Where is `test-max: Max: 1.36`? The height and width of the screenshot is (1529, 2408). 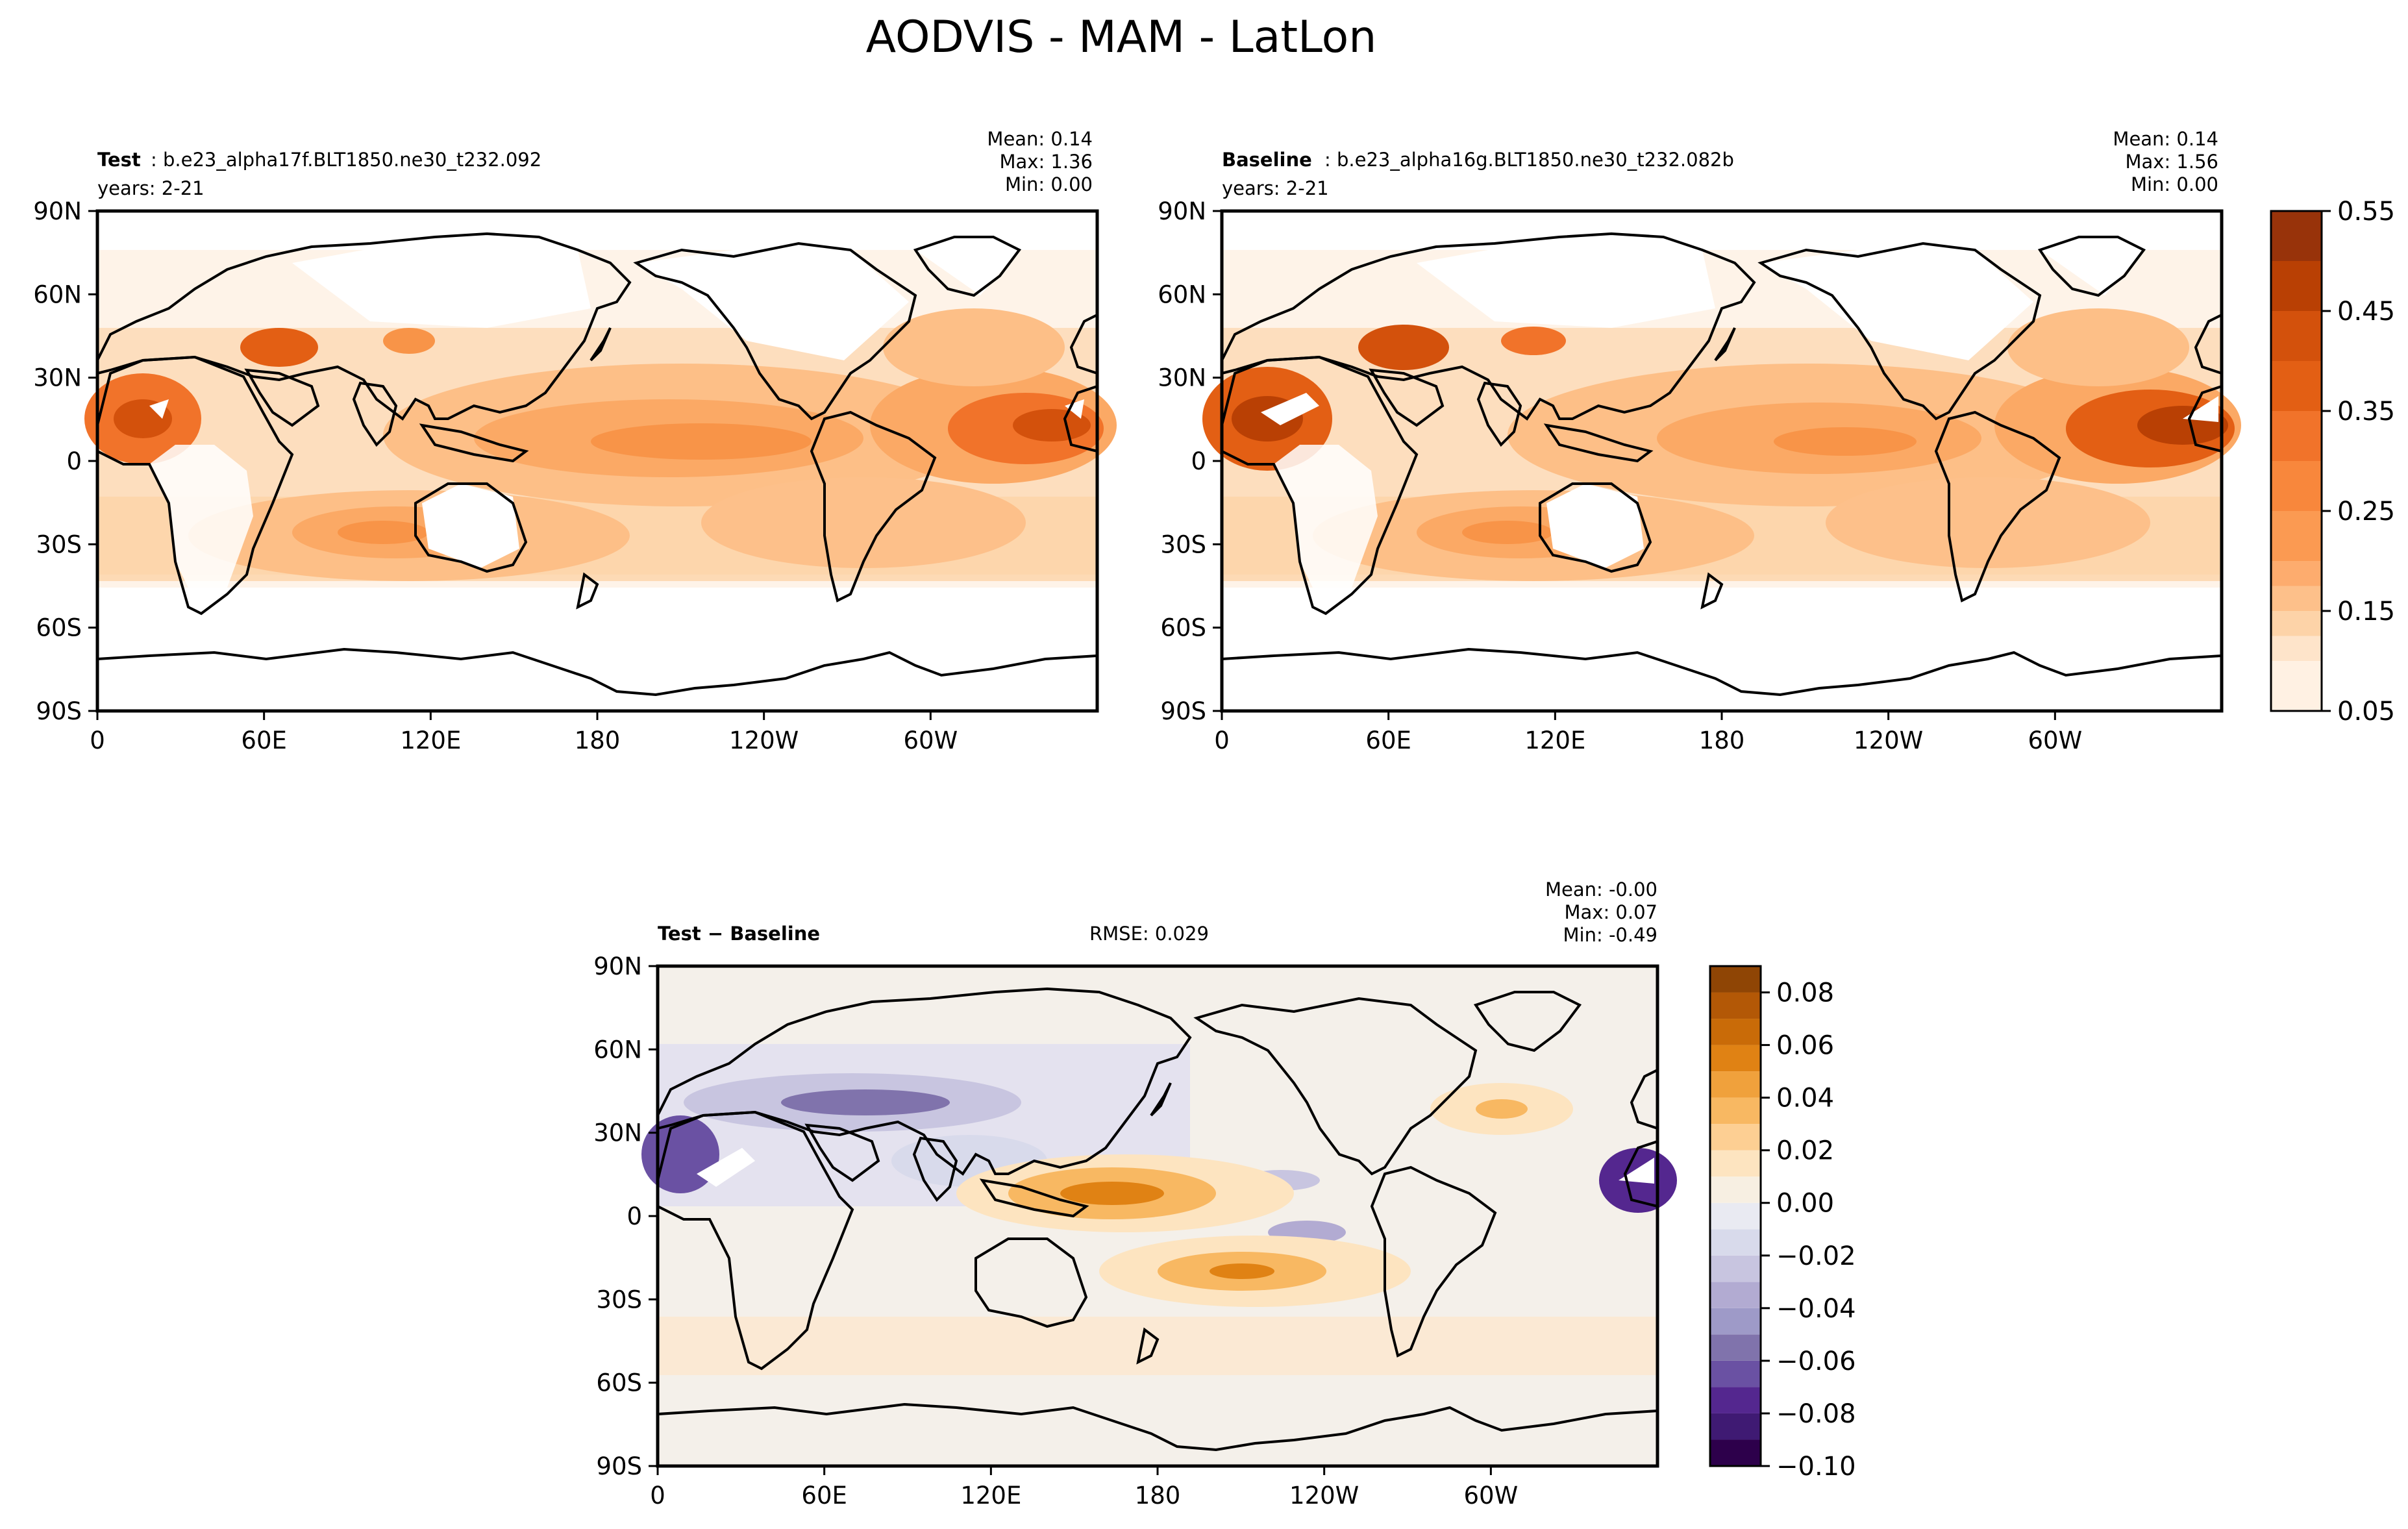
test-max: Max: 1.36 is located at coordinates (1046, 162).